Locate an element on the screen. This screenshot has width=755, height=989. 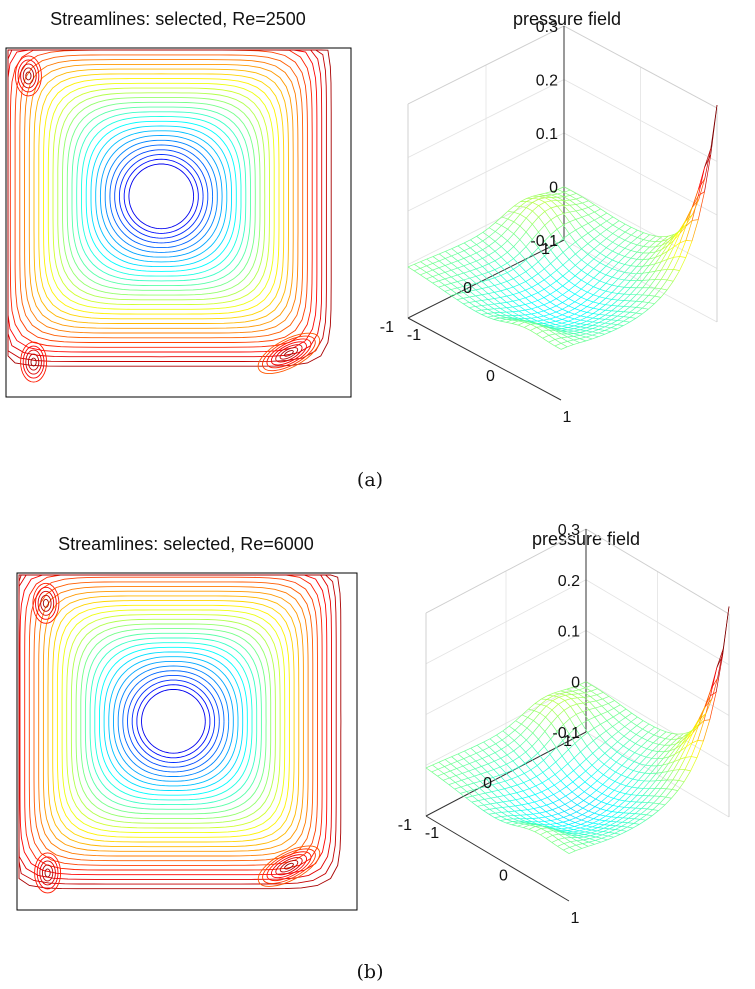
y-tick-label-b-2: 1 is located at coordinates (567, 741).